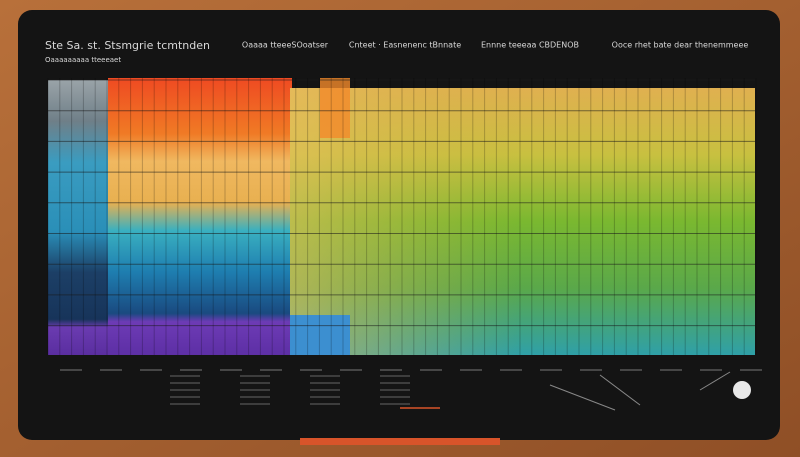 The image size is (800, 457). I want to click on tab, so click(400, 441).